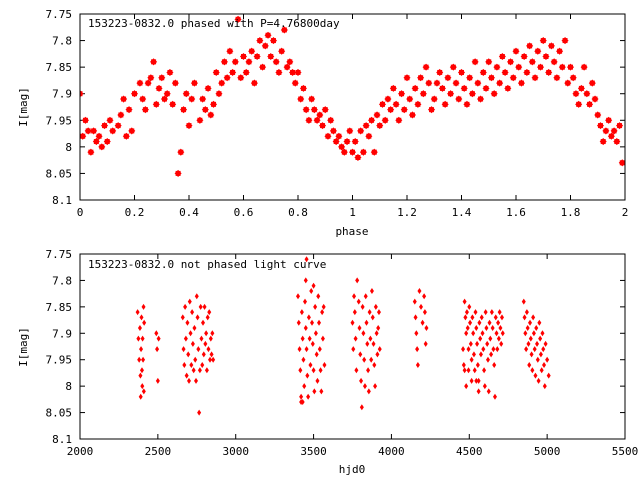  What do you see at coordinates (391, 451) in the screenshot?
I see `unphased-x-tick-label: 4000` at bounding box center [391, 451].